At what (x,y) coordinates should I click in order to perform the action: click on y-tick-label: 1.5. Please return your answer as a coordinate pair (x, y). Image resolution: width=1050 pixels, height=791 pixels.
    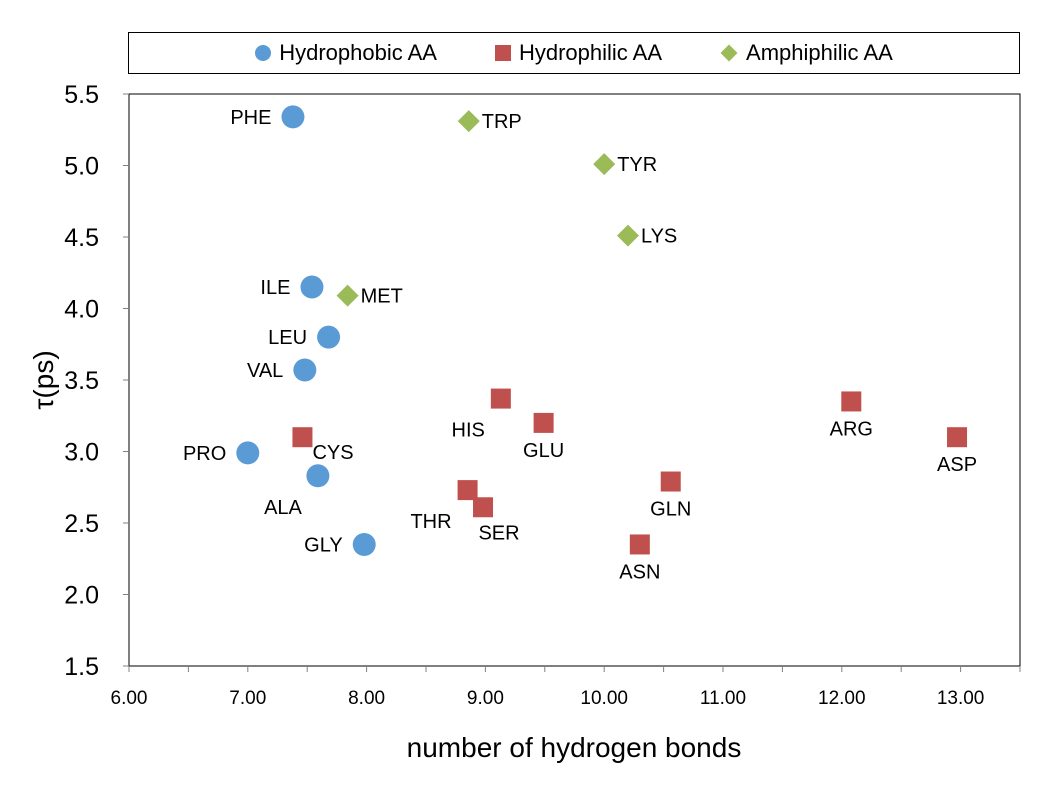
    Looking at the image, I should click on (81, 667).